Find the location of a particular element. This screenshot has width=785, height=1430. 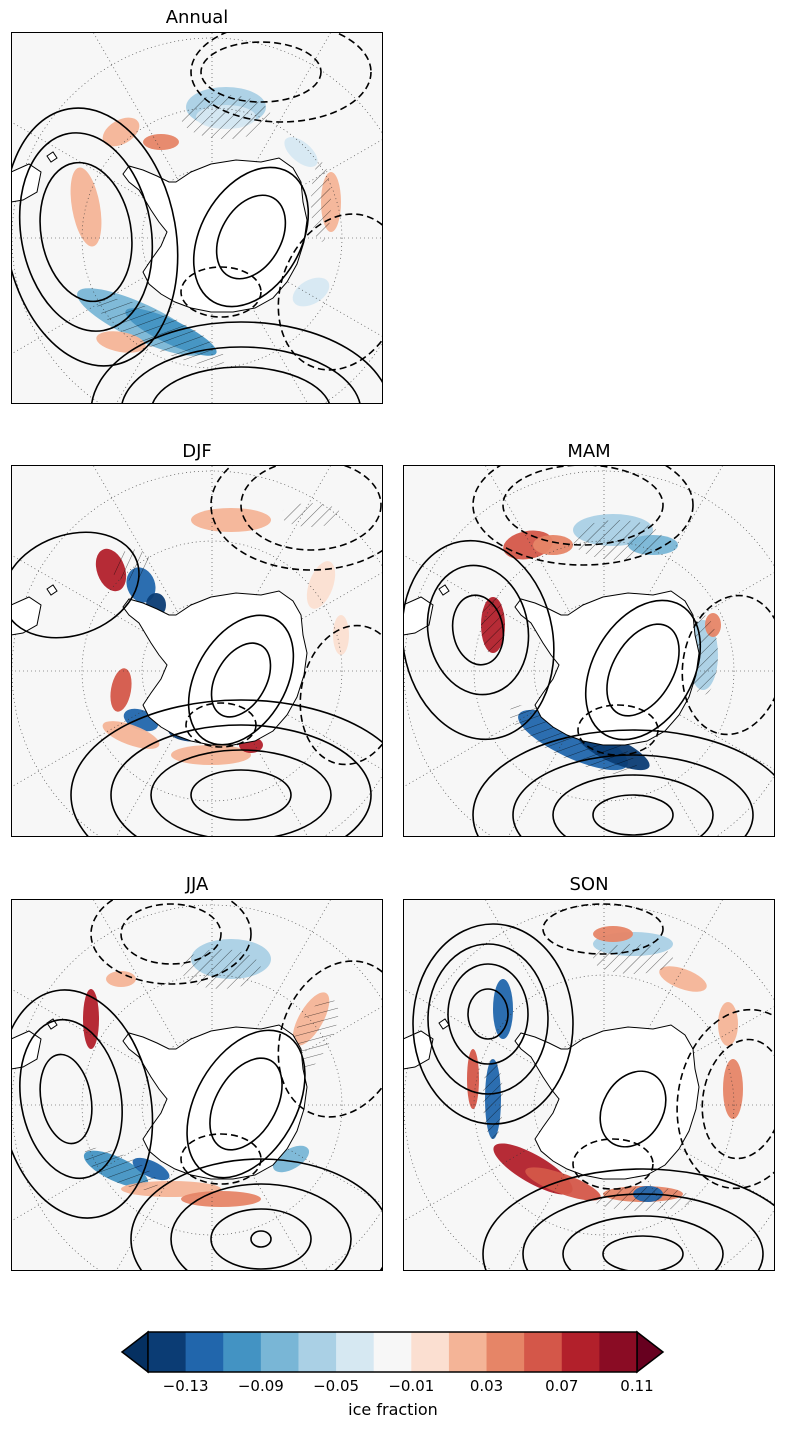

colorbar-tick-label: −0.09 is located at coordinates (260, 1386).